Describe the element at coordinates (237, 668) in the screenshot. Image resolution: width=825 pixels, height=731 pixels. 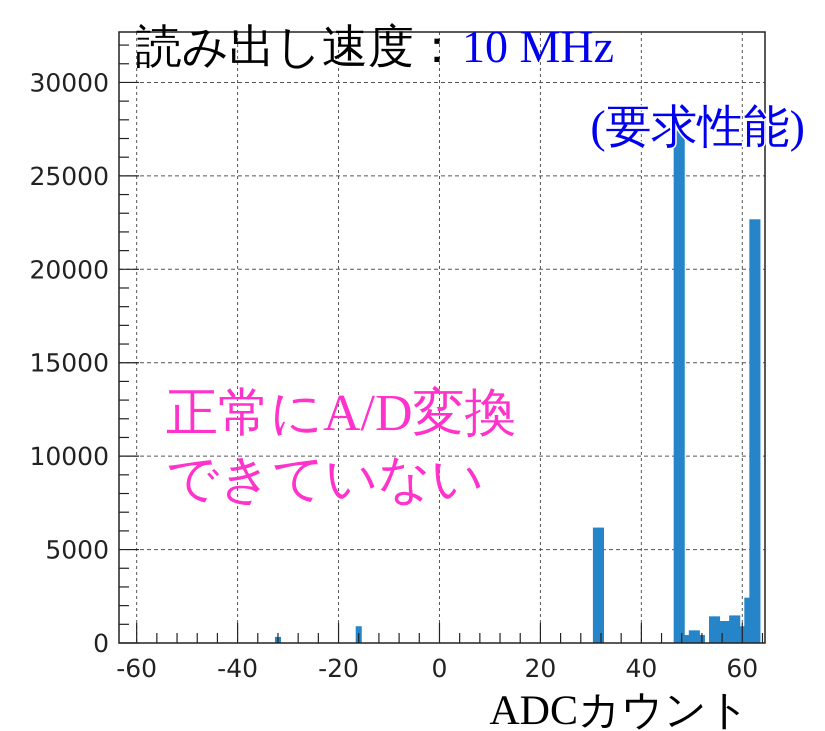
I see `x-tick-label: -40` at that location.